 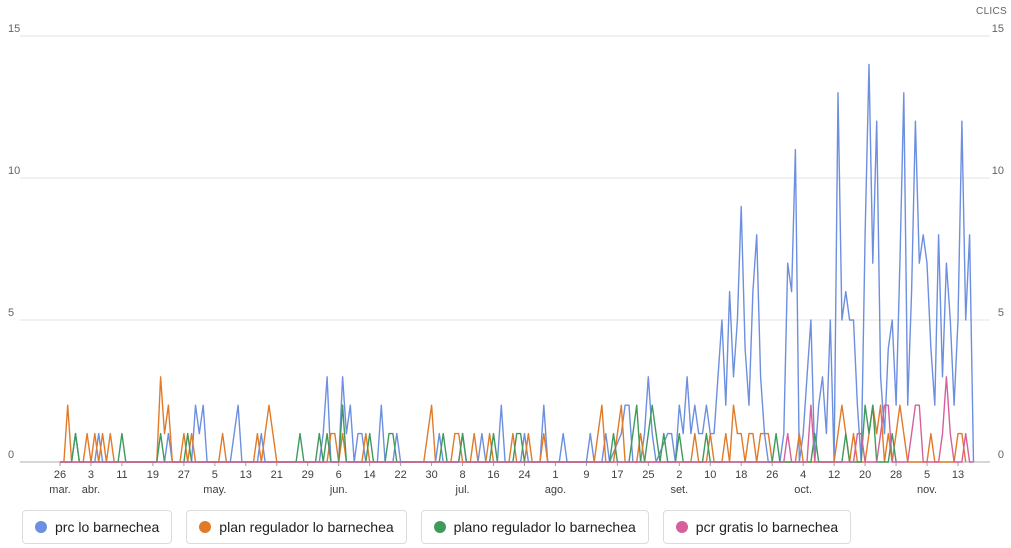 What do you see at coordinates (91, 490) in the screenshot?
I see `x-month-label: abr.` at bounding box center [91, 490].